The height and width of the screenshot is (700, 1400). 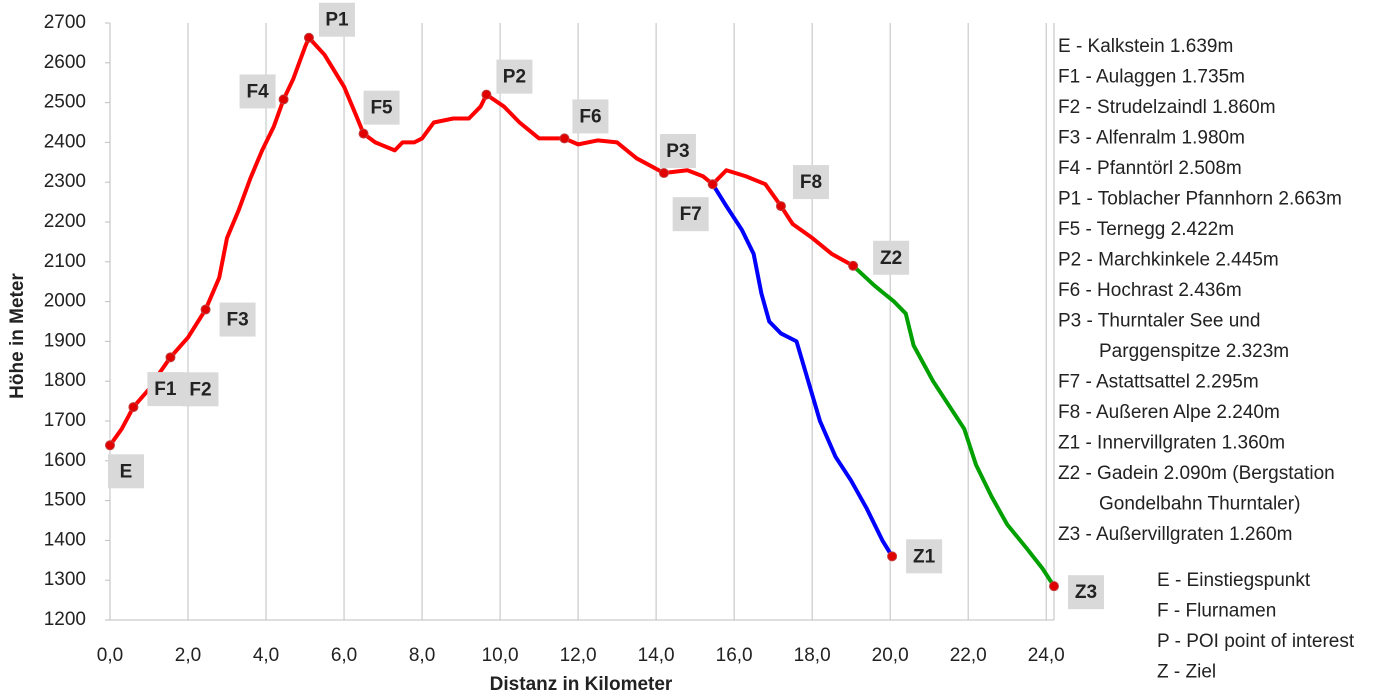 I want to click on x-tick-label: 2,0, so click(x=188, y=655).